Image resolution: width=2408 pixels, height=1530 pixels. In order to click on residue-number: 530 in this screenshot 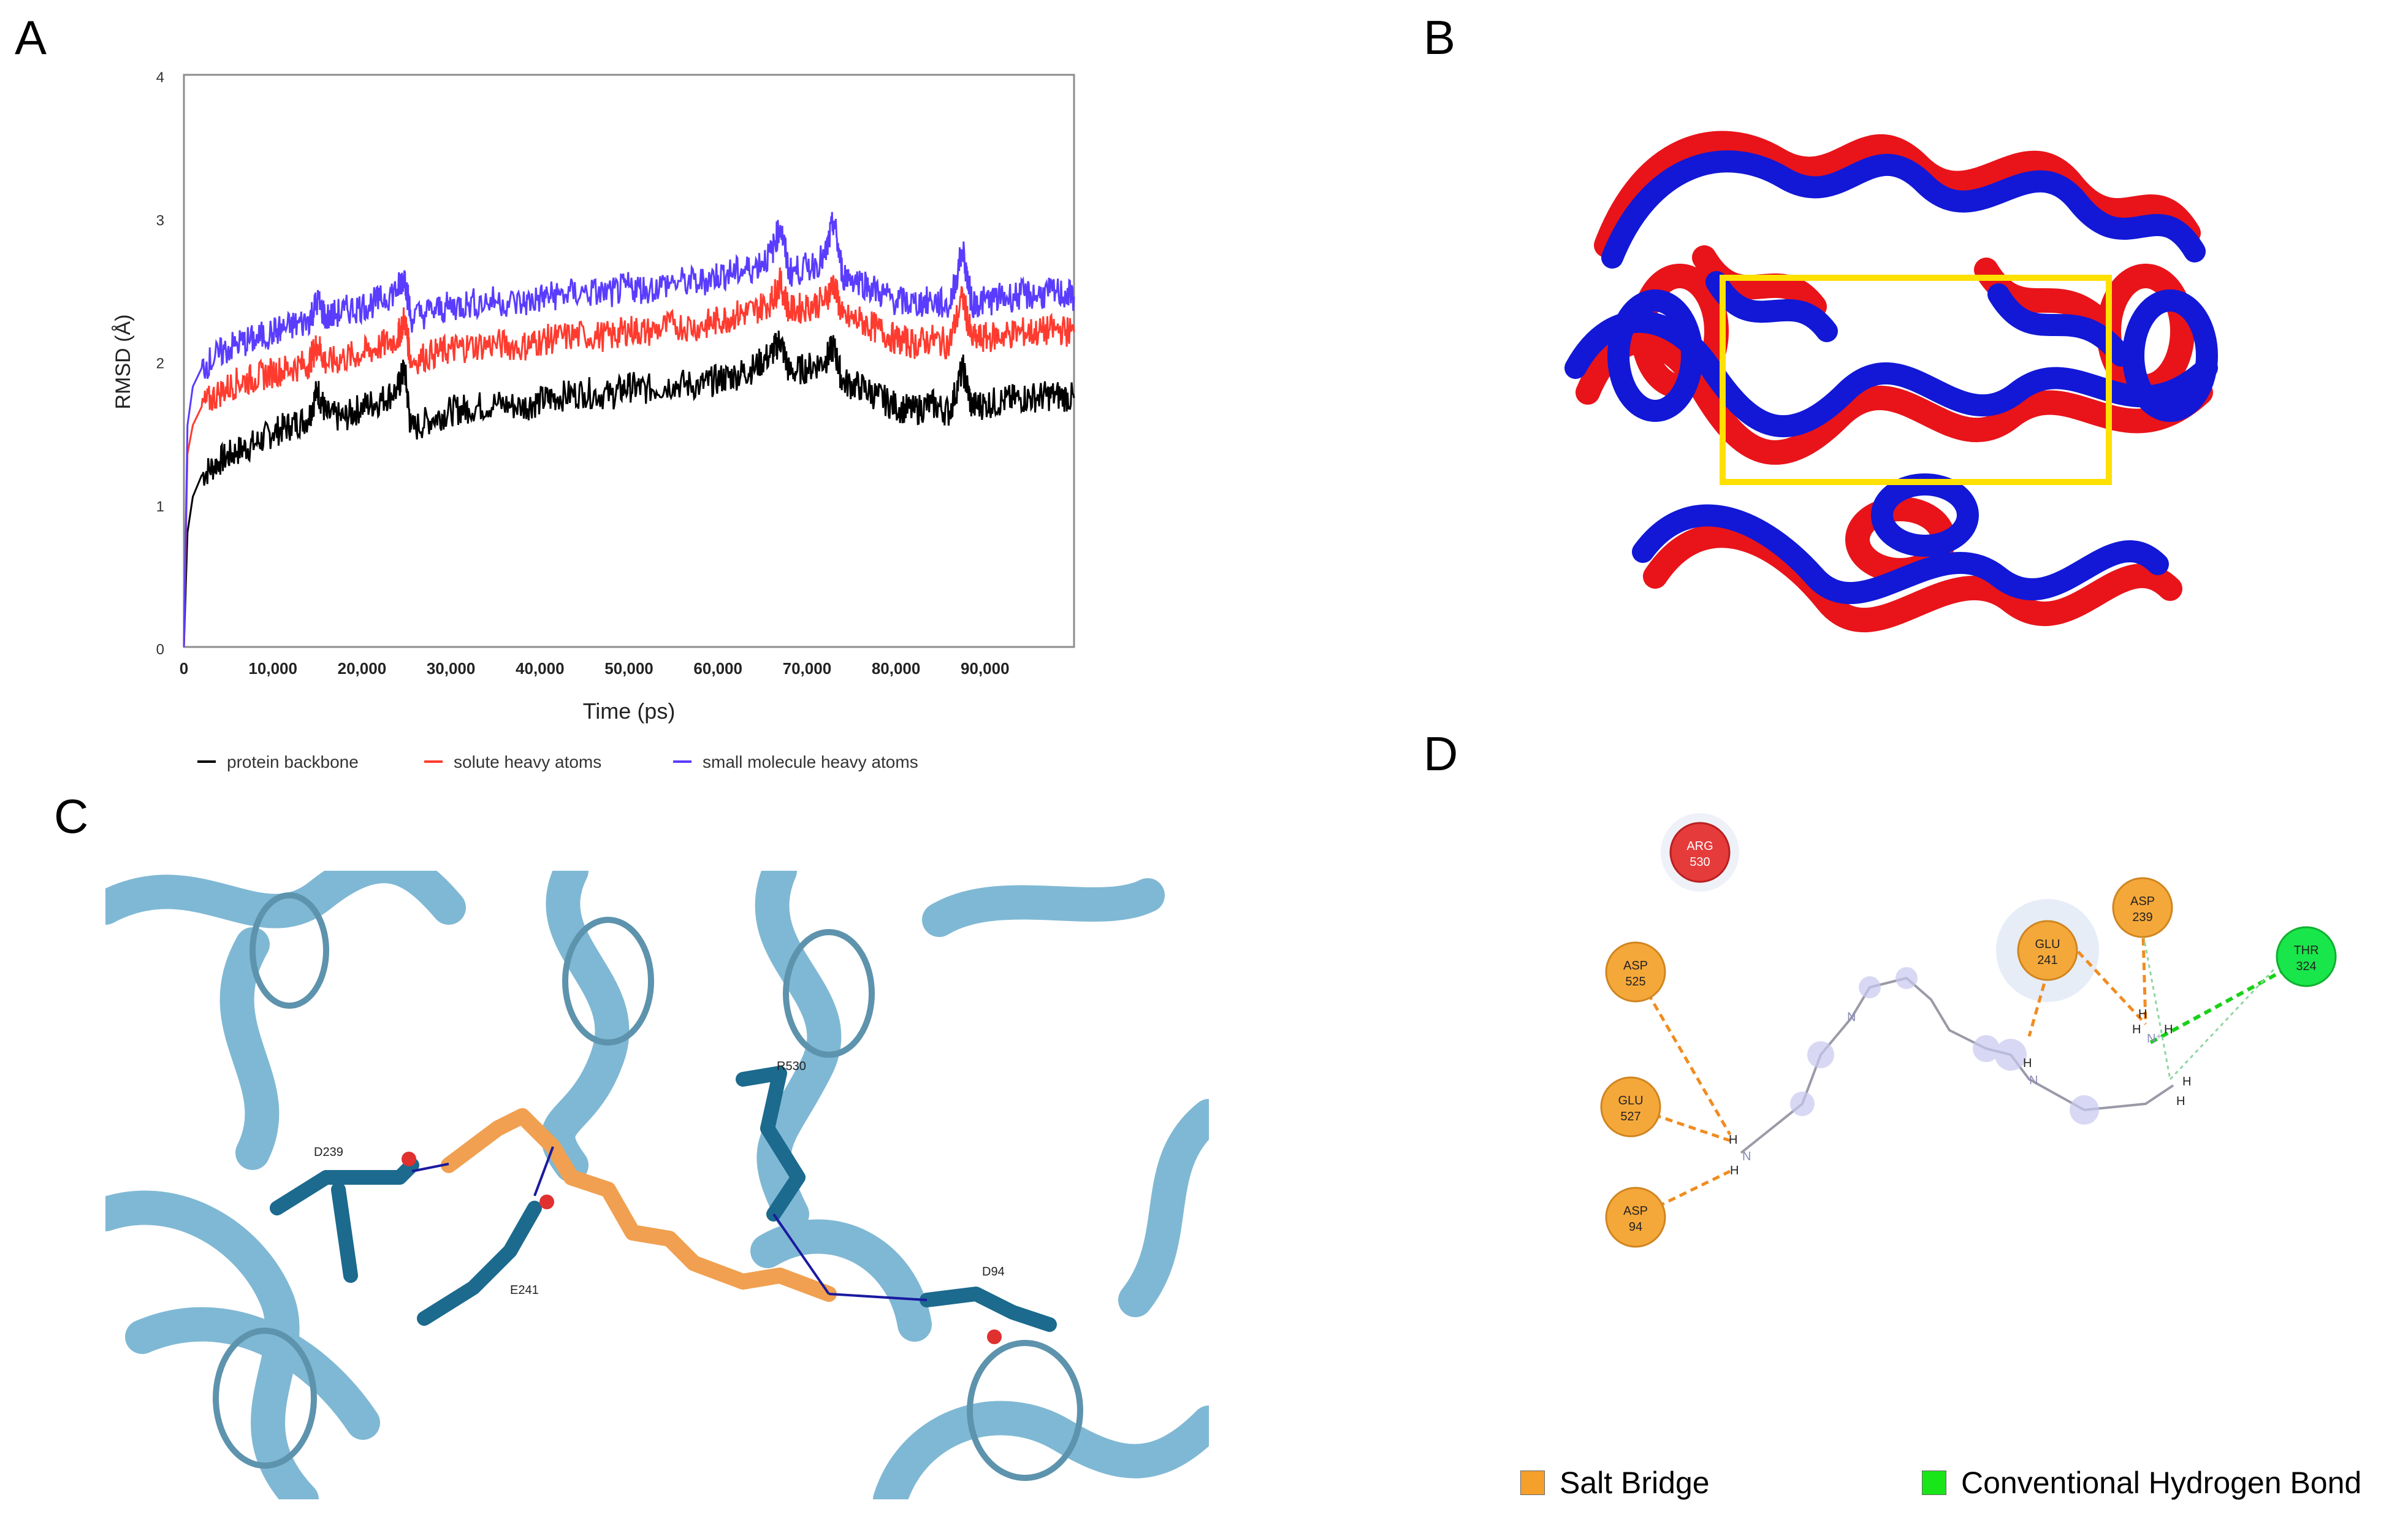, I will do `click(1700, 862)`.